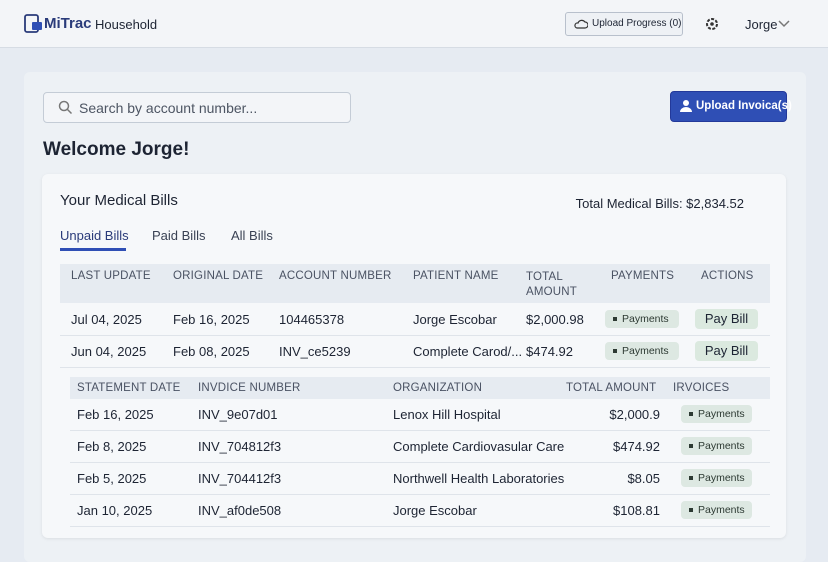  I want to click on invoice-header, so click(420, 388).